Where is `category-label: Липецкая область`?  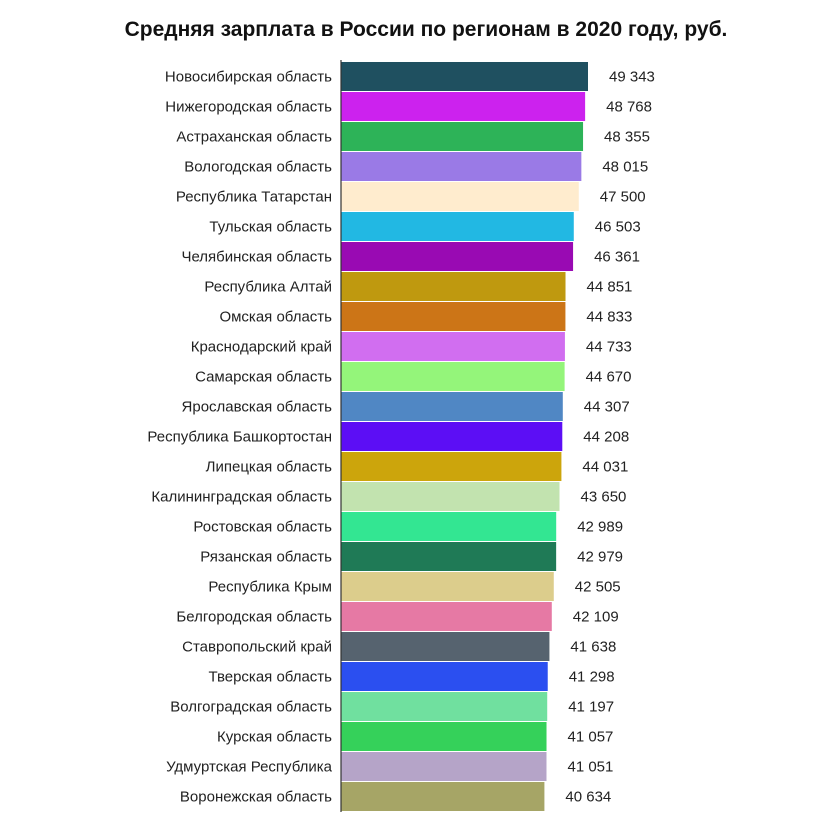 category-label: Липецкая область is located at coordinates (269, 467).